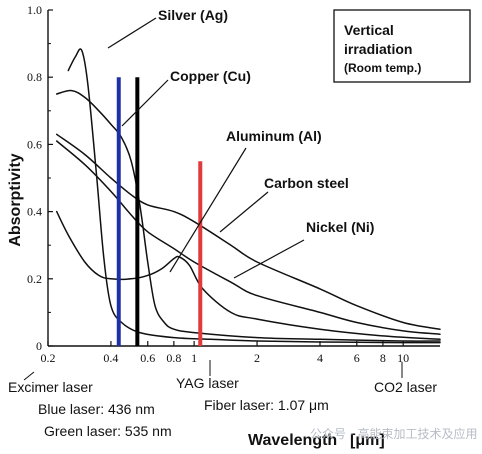  What do you see at coordinates (269, 259) in the screenshot?
I see `series-leader-nickel` at bounding box center [269, 259].